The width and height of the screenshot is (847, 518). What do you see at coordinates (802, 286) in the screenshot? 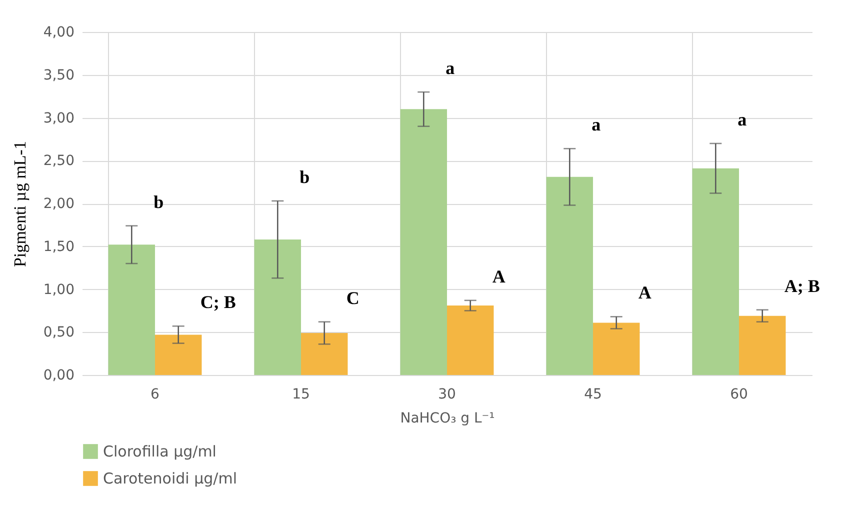
I see `annotation: A; B` at bounding box center [802, 286].